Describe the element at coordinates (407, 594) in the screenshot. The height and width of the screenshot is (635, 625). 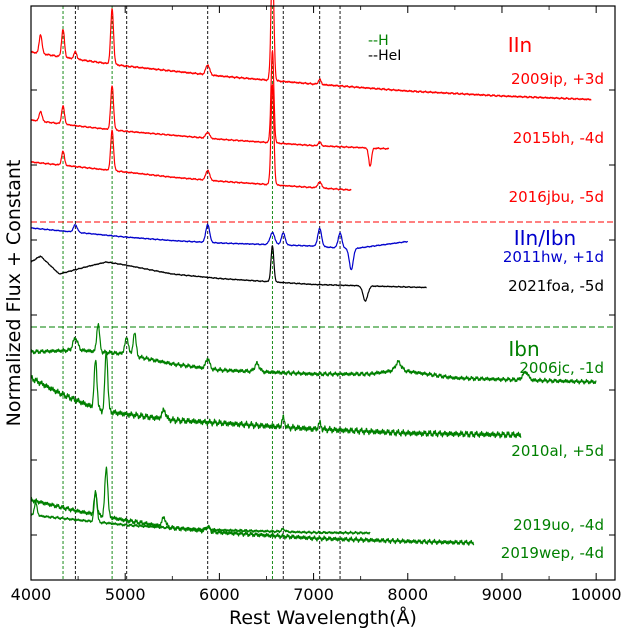
I see `x-tick-label-8000: 8000` at that location.